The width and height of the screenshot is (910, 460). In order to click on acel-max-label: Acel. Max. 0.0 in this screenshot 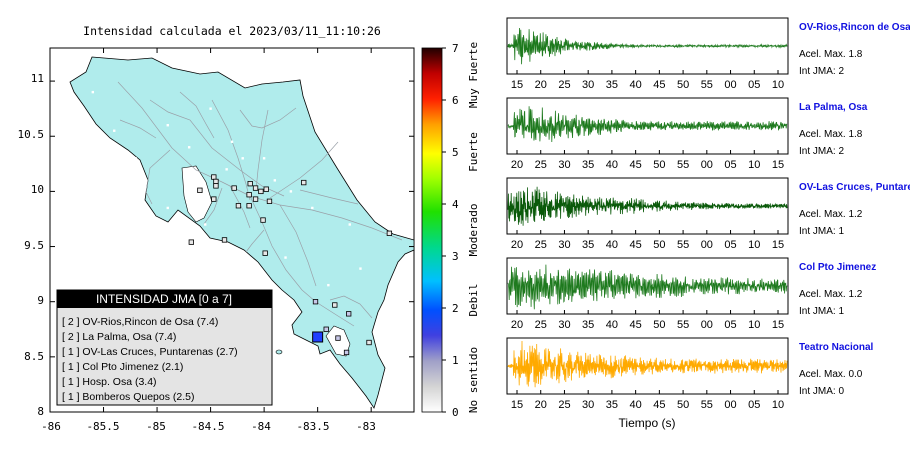, I will do `click(831, 374)`.